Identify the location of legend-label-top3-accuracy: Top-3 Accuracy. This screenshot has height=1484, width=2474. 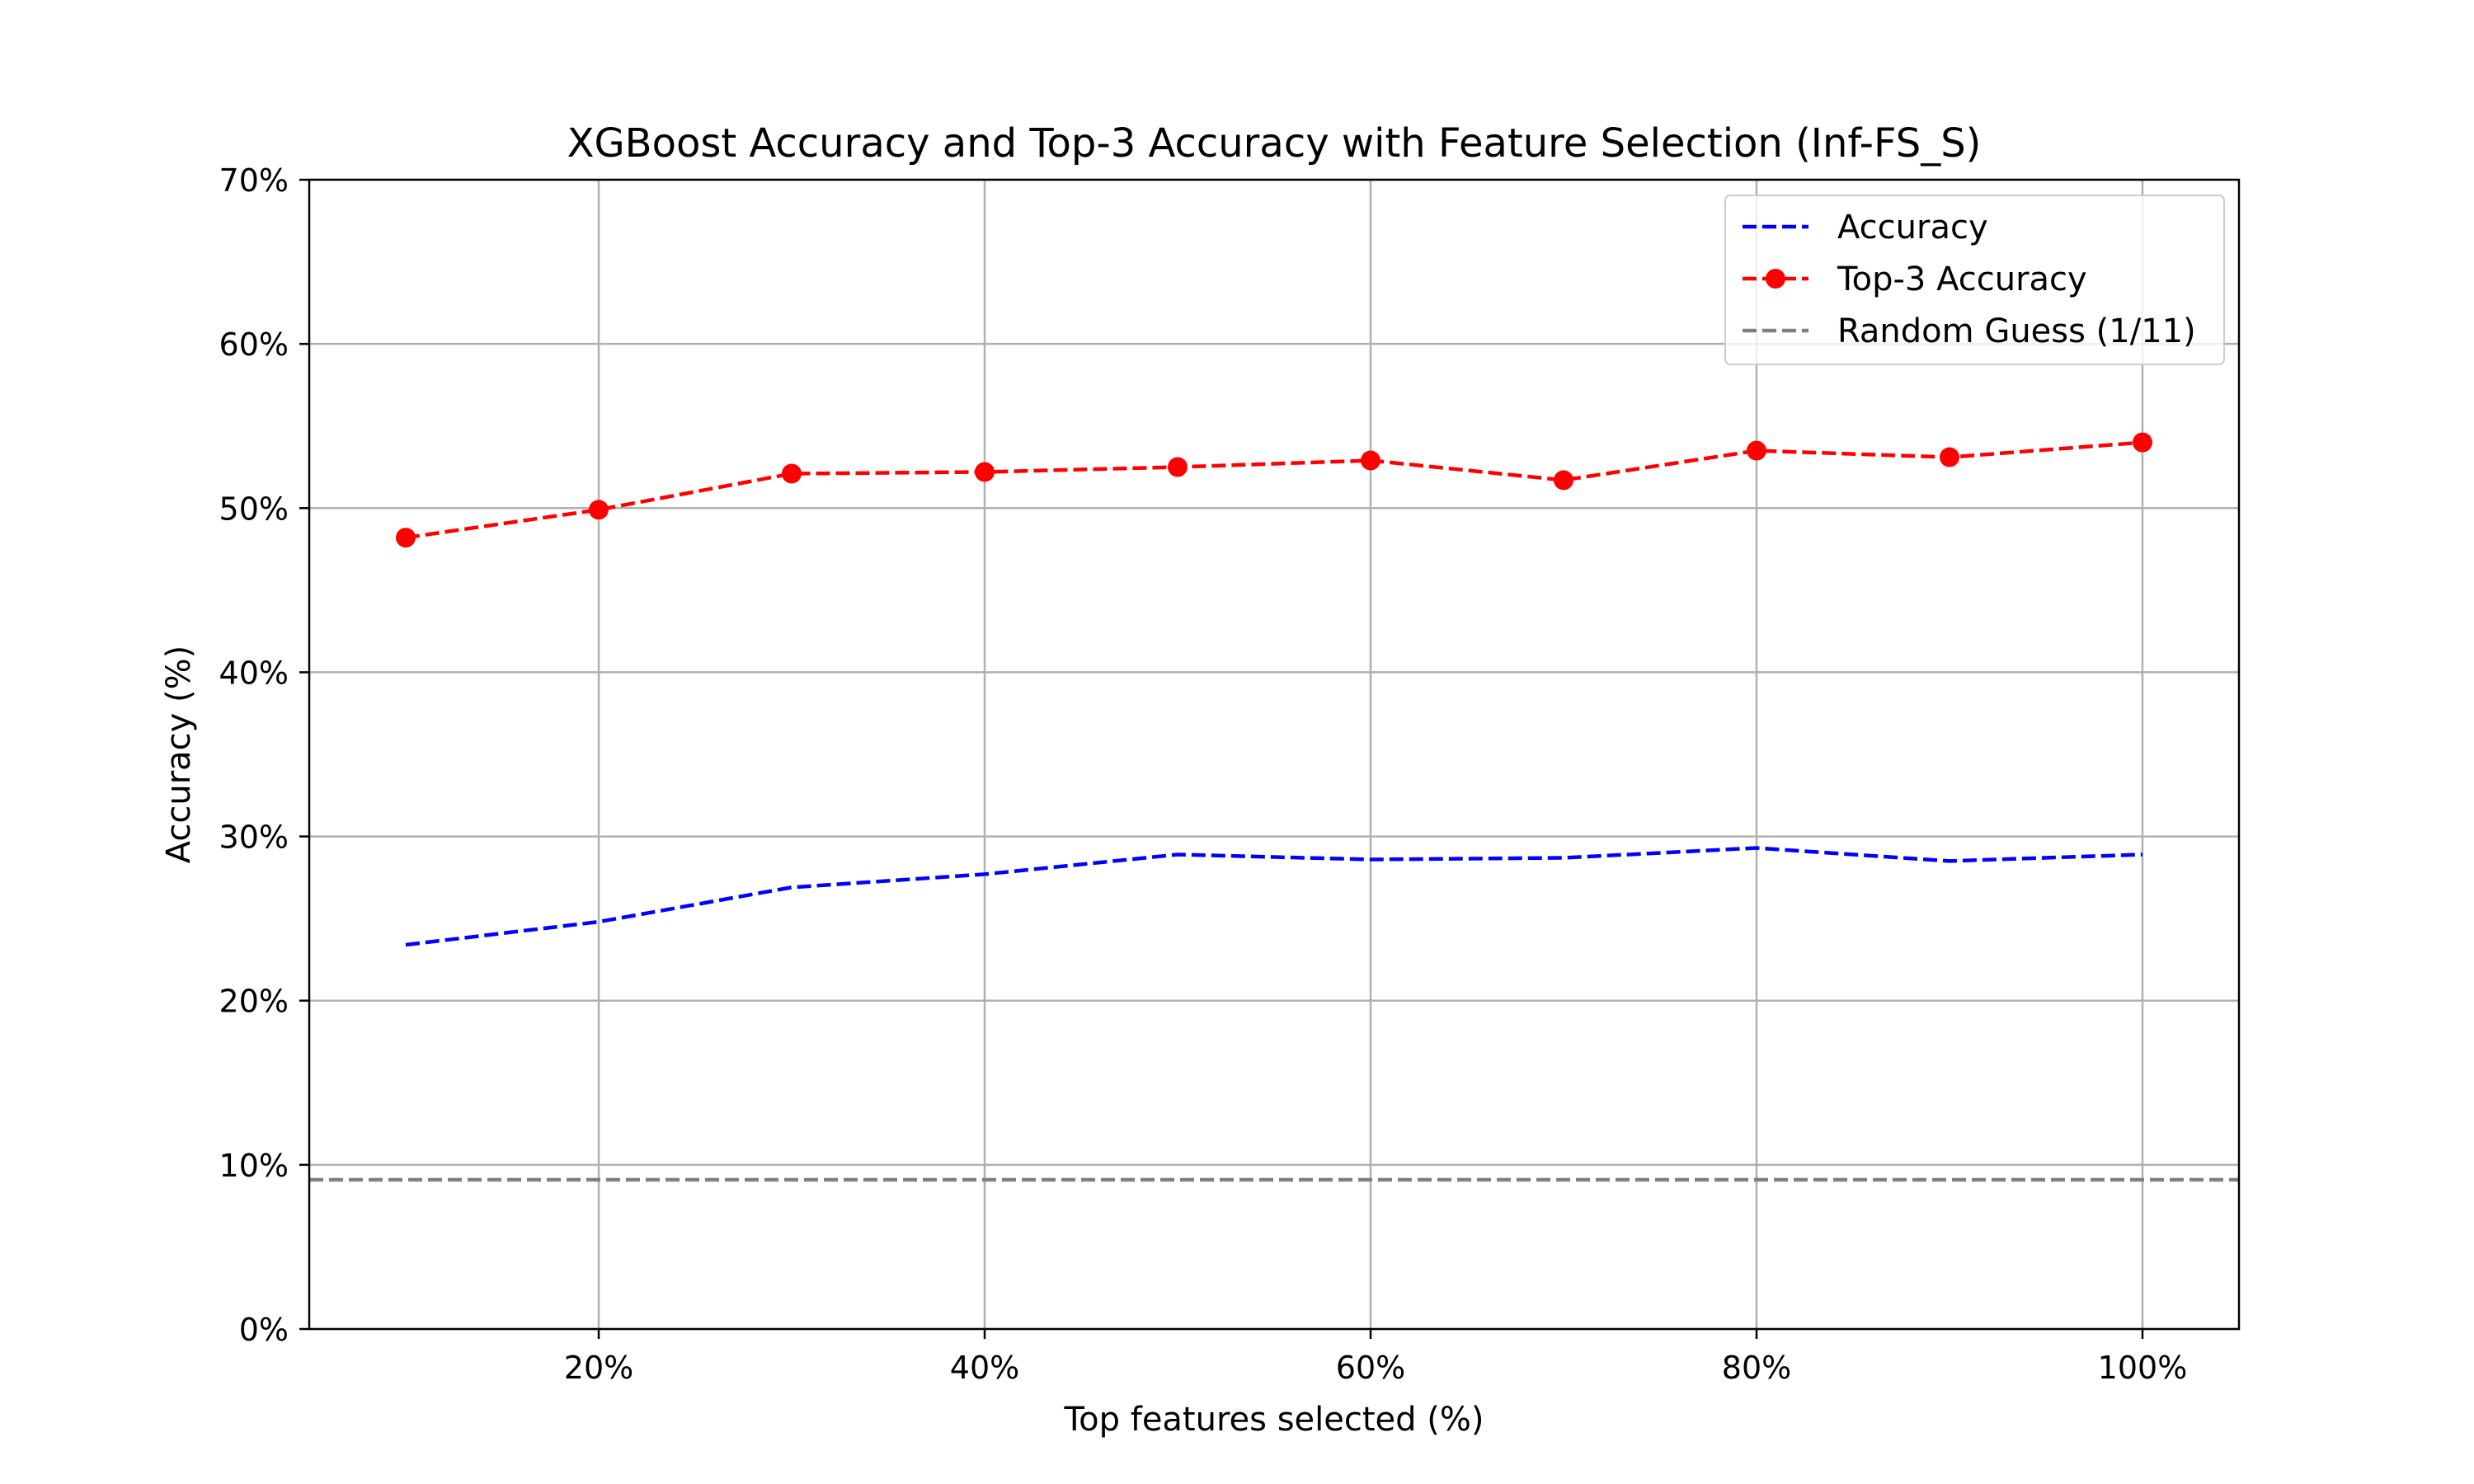
(1962, 279).